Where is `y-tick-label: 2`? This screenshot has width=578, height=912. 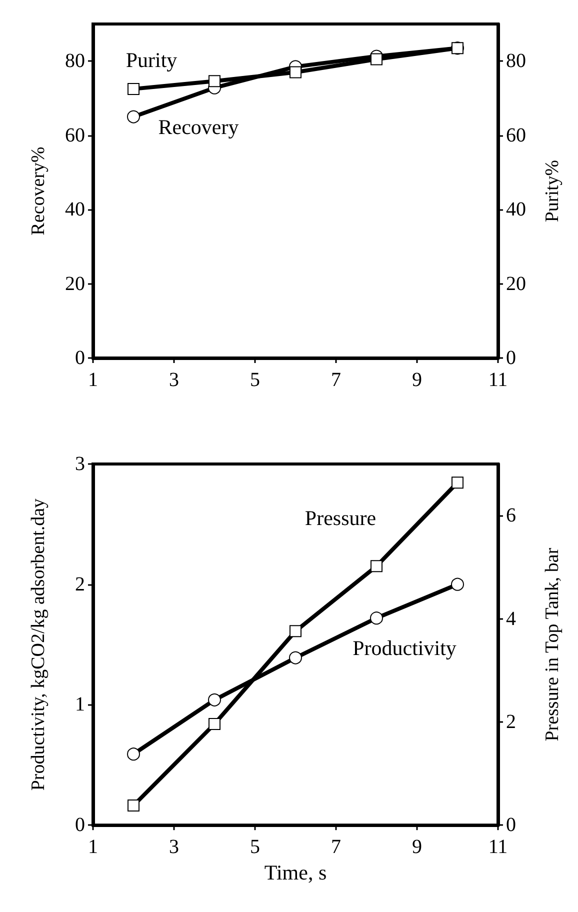 y-tick-label: 2 is located at coordinates (80, 584).